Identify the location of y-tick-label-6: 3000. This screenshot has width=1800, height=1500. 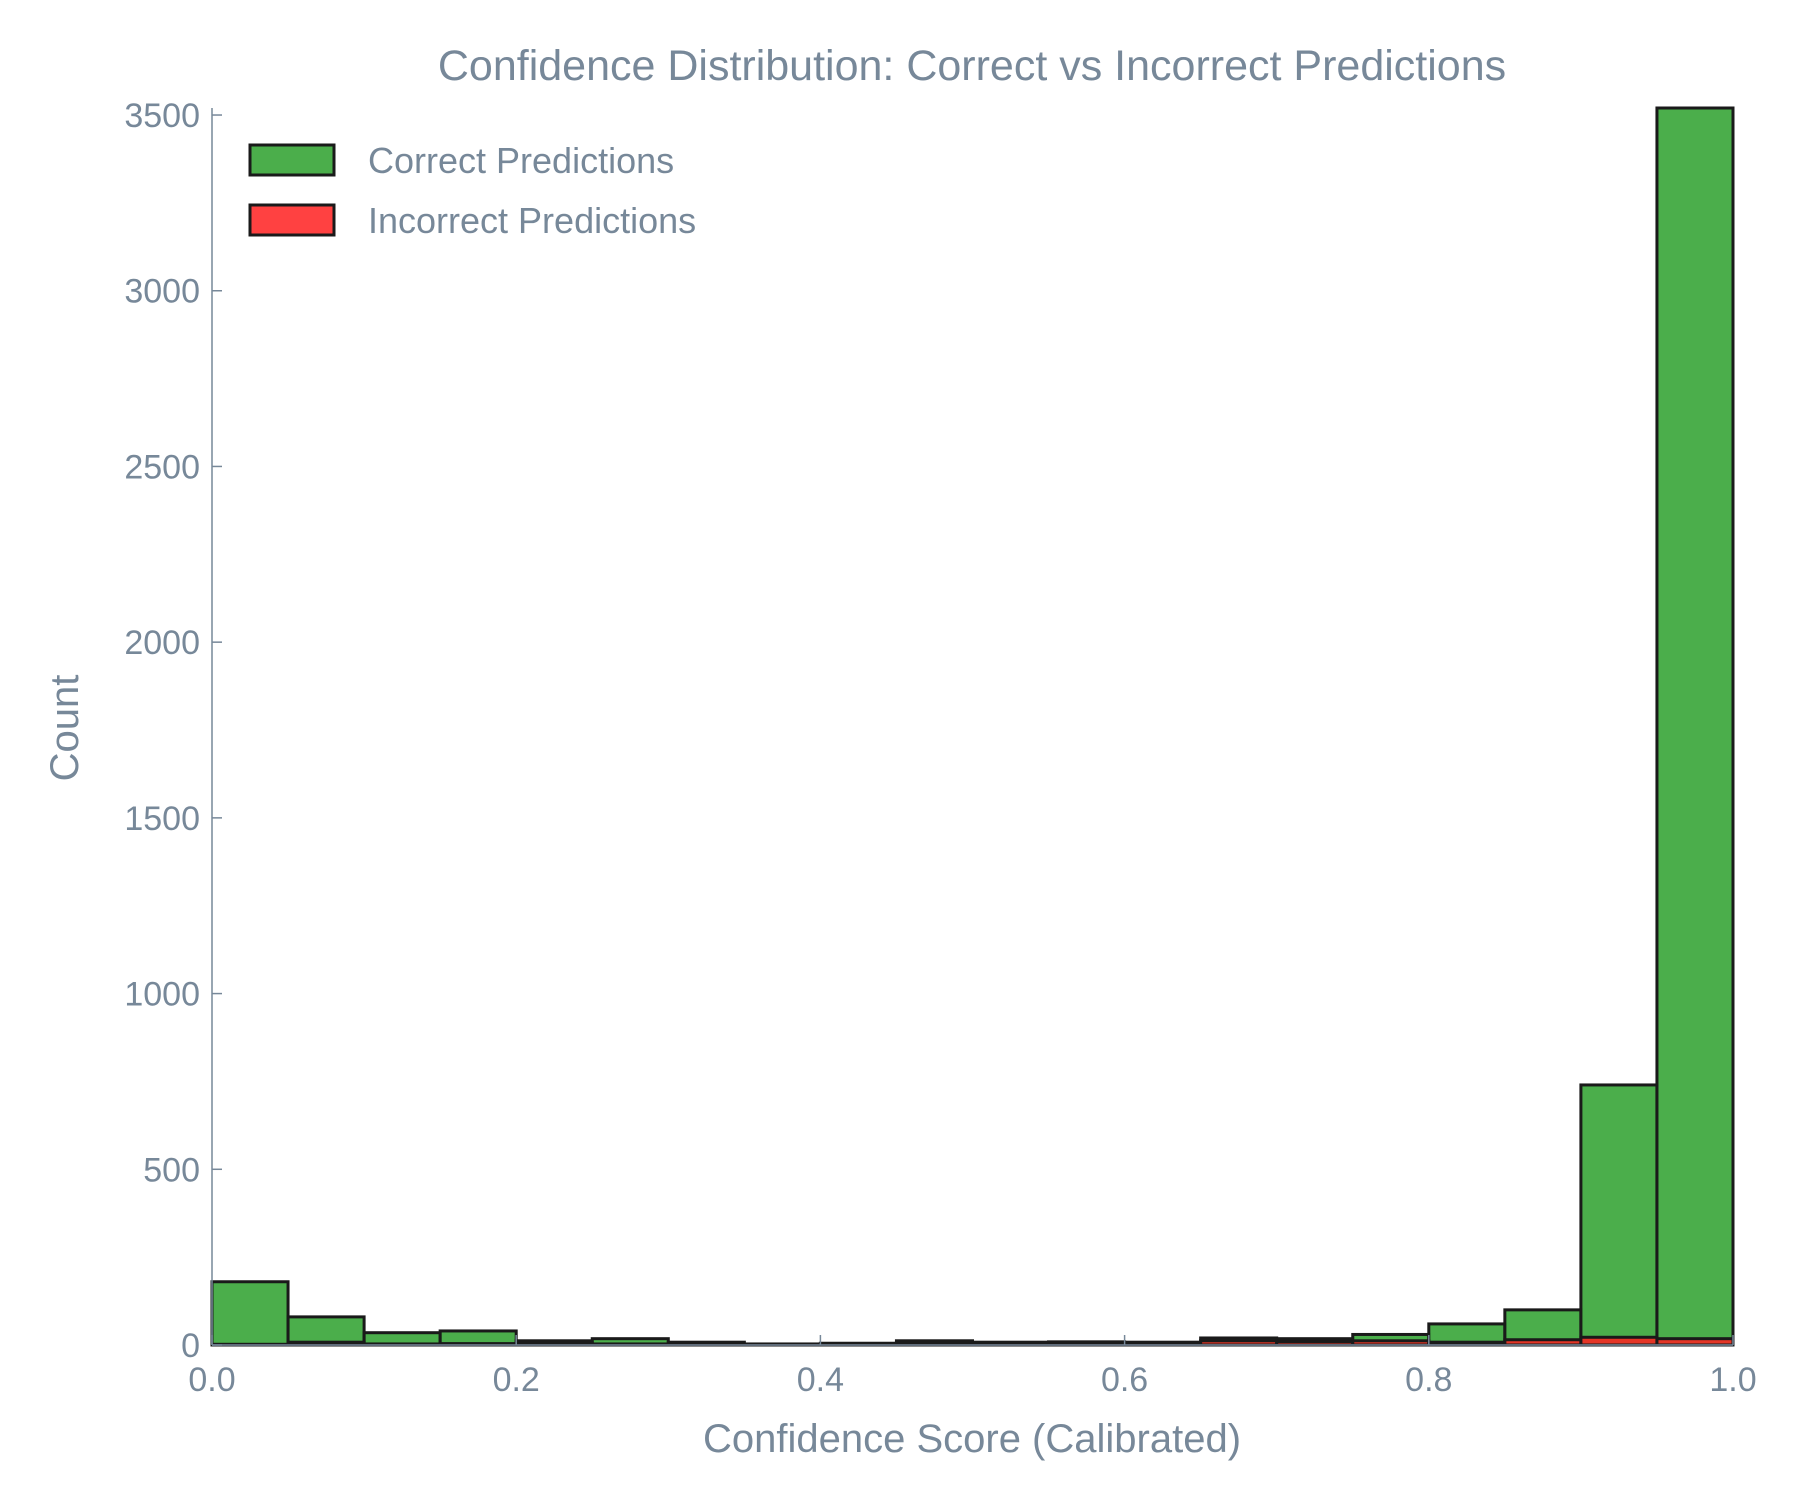
(162, 292).